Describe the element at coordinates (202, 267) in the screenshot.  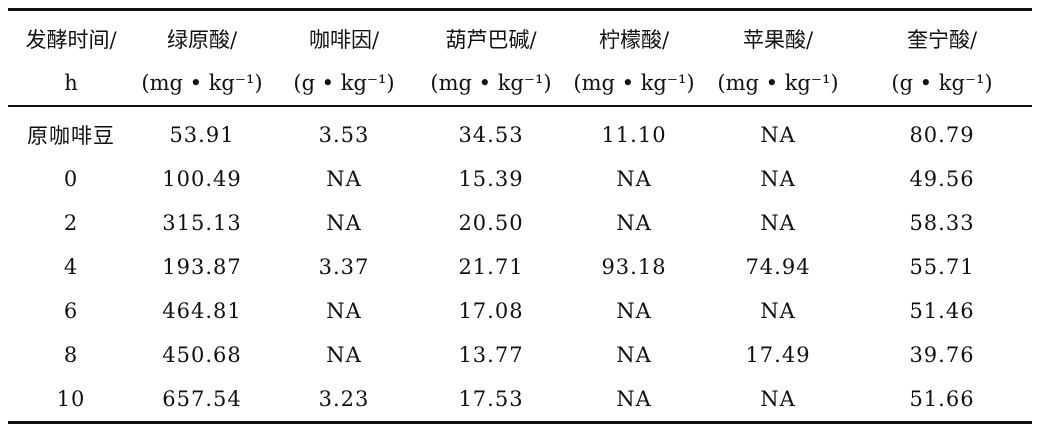
I see `table-cell: 193.87` at that location.